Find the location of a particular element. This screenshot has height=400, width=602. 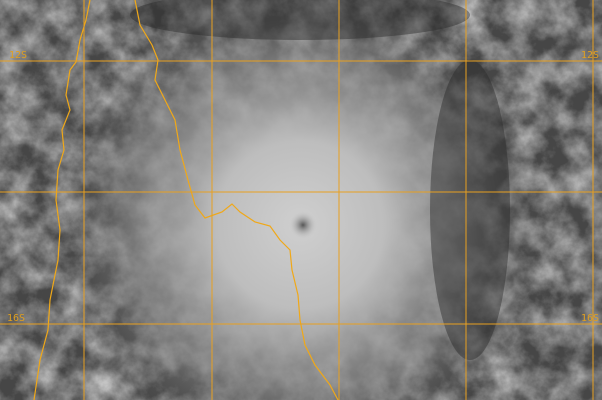

coastline-west is located at coordinates (62, 200).